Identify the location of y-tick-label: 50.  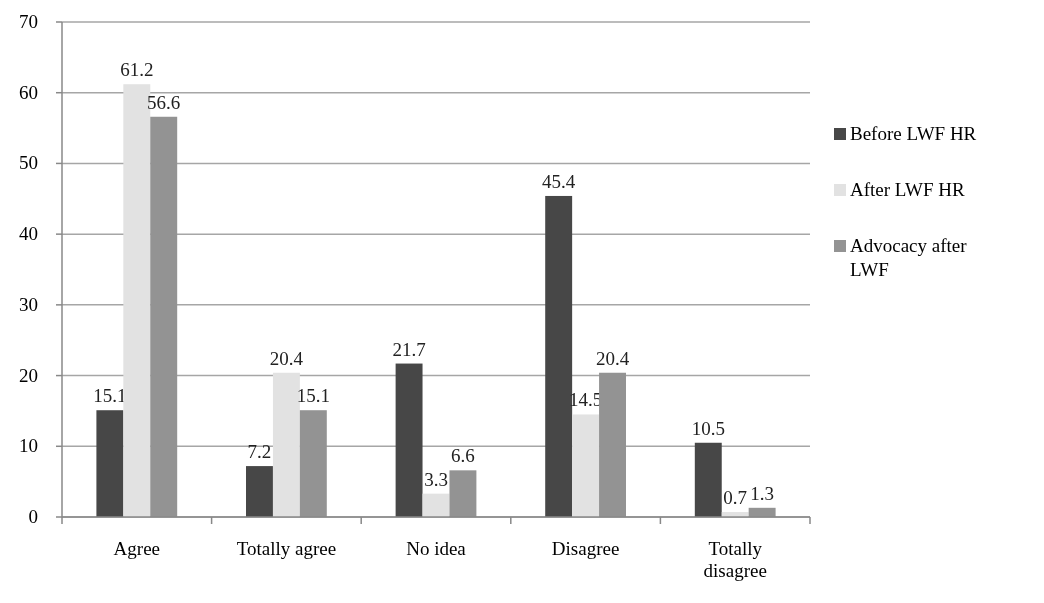
(28, 163).